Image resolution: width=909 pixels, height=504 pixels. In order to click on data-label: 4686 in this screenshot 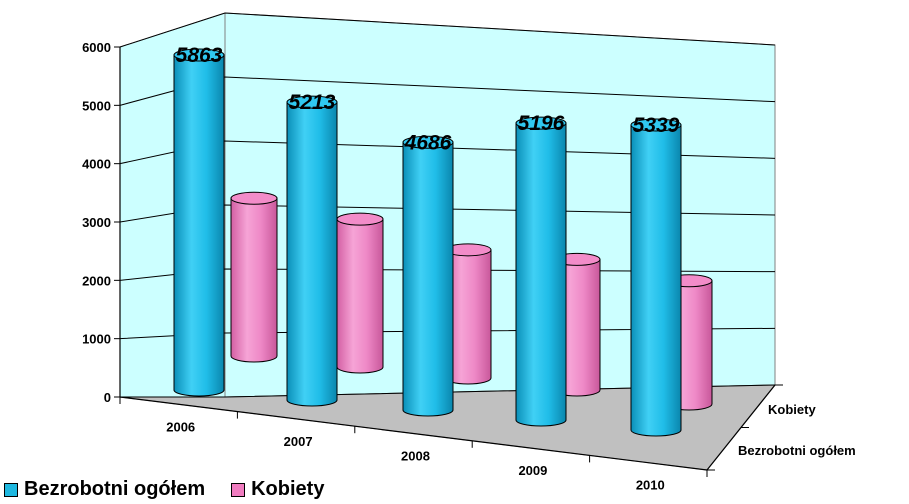, I will do `click(428, 142)`.